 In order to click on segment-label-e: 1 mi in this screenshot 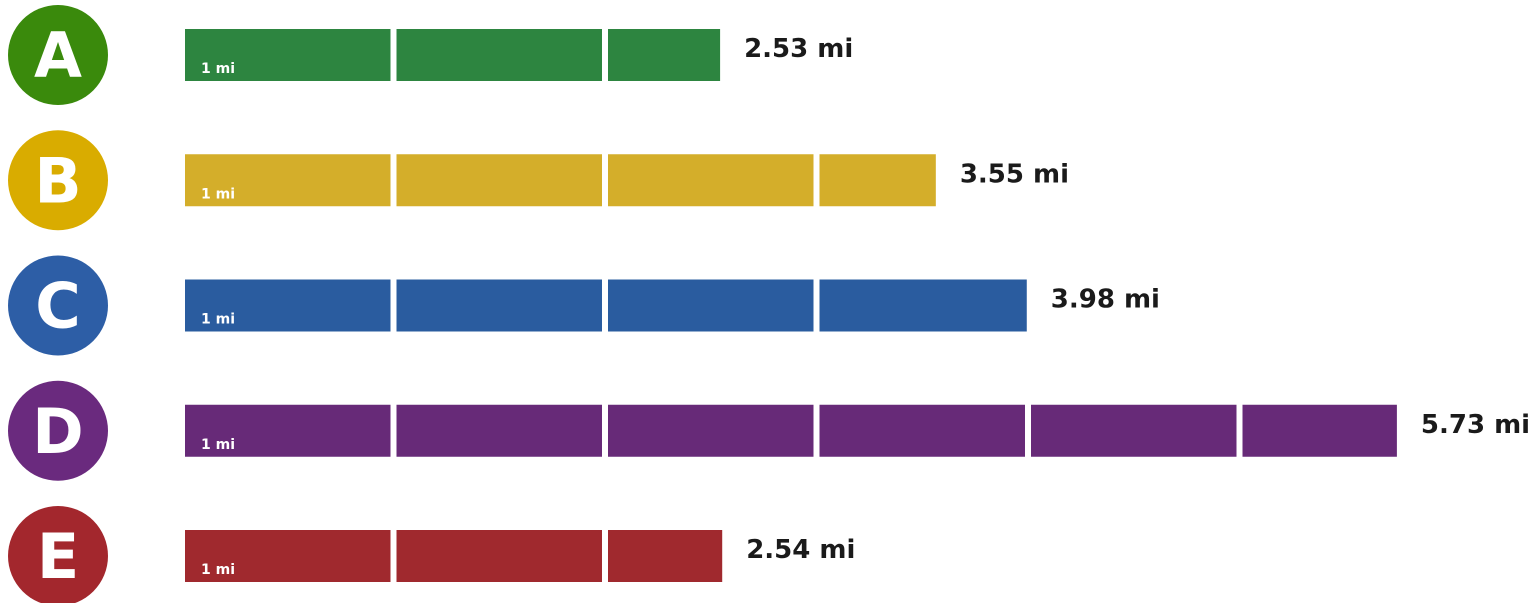, I will do `click(218, 570)`.